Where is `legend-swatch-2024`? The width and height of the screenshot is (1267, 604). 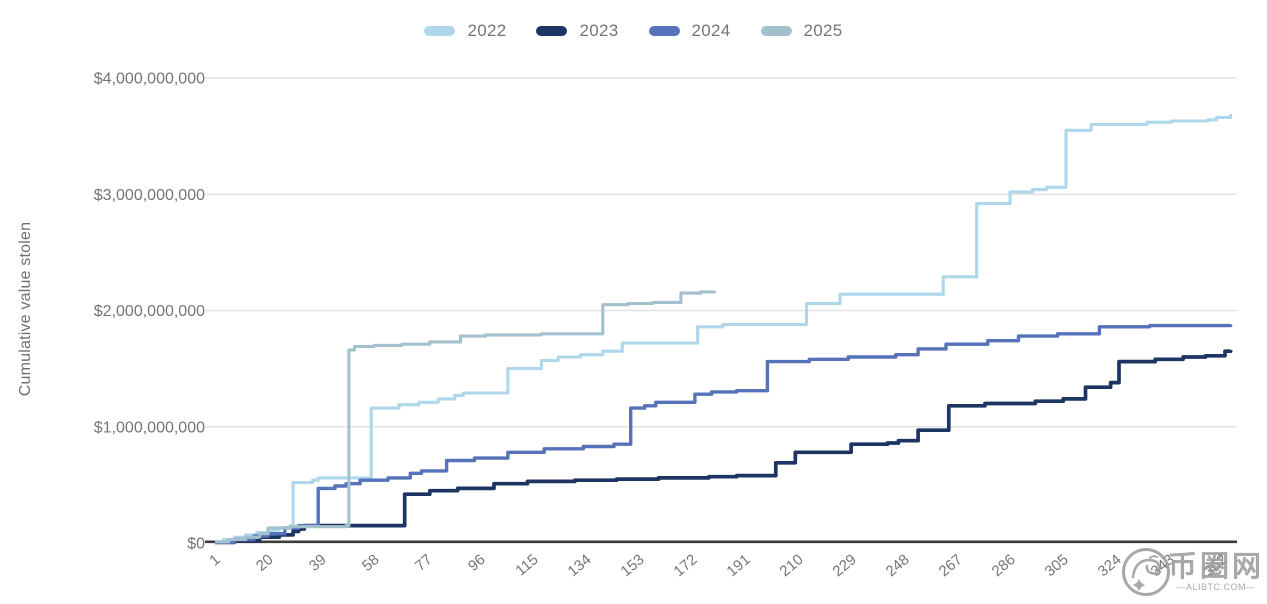
legend-swatch-2024 is located at coordinates (664, 31).